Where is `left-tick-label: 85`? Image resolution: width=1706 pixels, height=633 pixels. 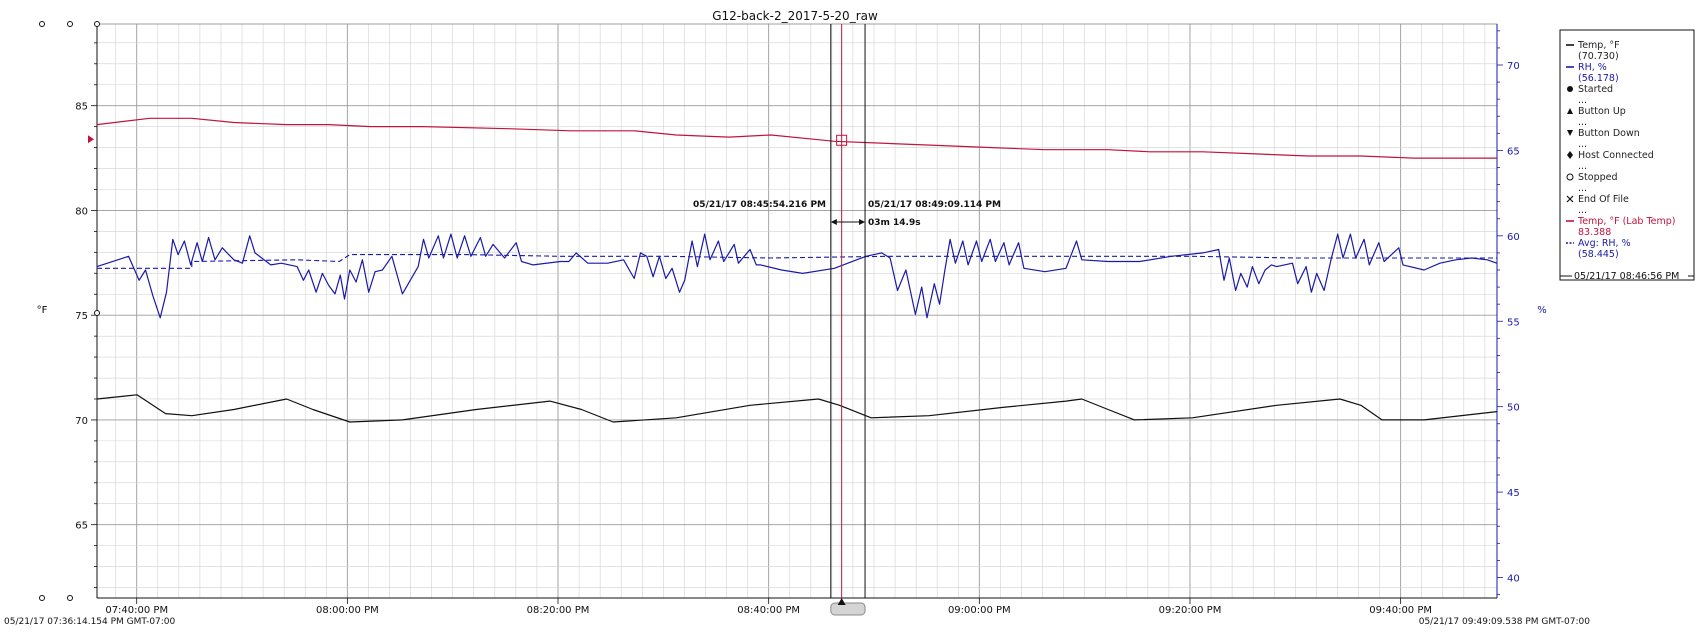
left-tick-label: 85 is located at coordinates (81, 107).